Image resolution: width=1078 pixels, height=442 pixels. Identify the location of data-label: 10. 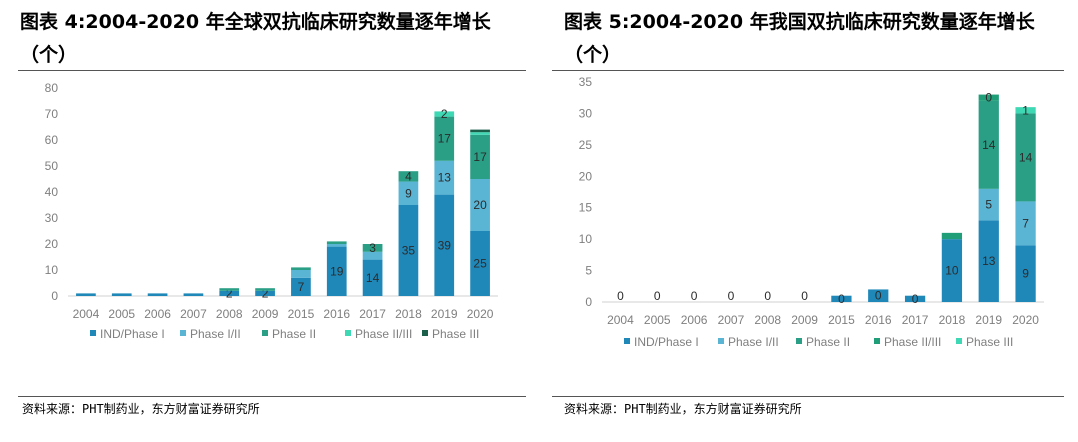
(952, 271).